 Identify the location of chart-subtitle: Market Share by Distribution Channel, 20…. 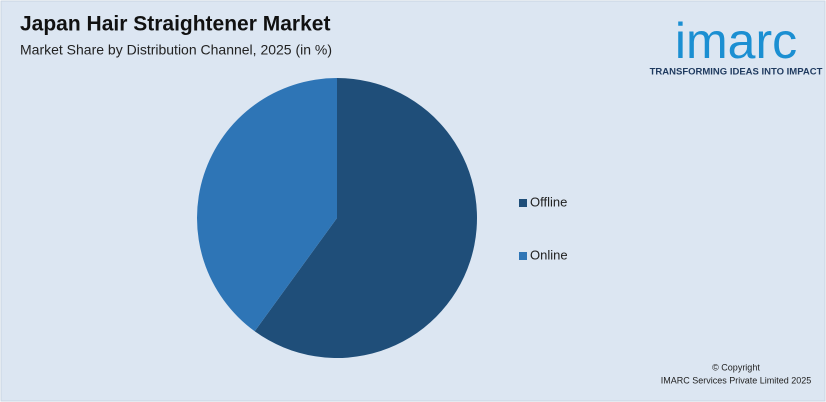
(176, 50).